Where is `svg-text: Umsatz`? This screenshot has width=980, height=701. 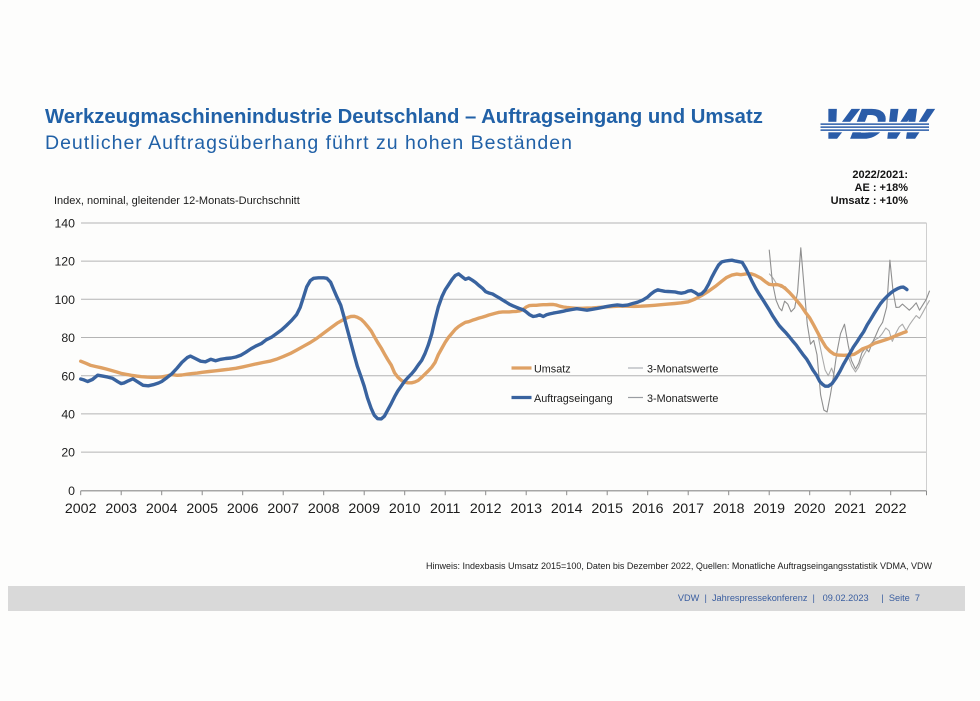 svg-text: Umsatz is located at coordinates (552, 369).